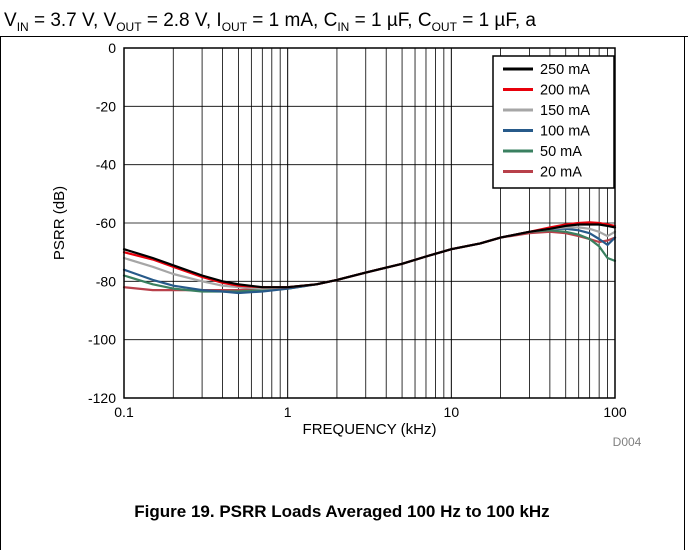 The width and height of the screenshot is (688, 550). What do you see at coordinates (452, 412) in the screenshot?
I see `x-tick-label: 10` at bounding box center [452, 412].